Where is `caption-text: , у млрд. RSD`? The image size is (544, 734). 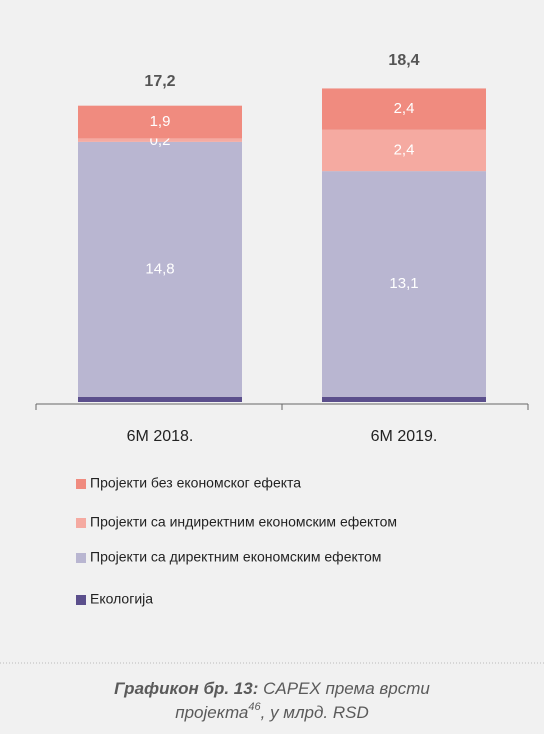
caption-text: , у млрд. RSD is located at coordinates (315, 712).